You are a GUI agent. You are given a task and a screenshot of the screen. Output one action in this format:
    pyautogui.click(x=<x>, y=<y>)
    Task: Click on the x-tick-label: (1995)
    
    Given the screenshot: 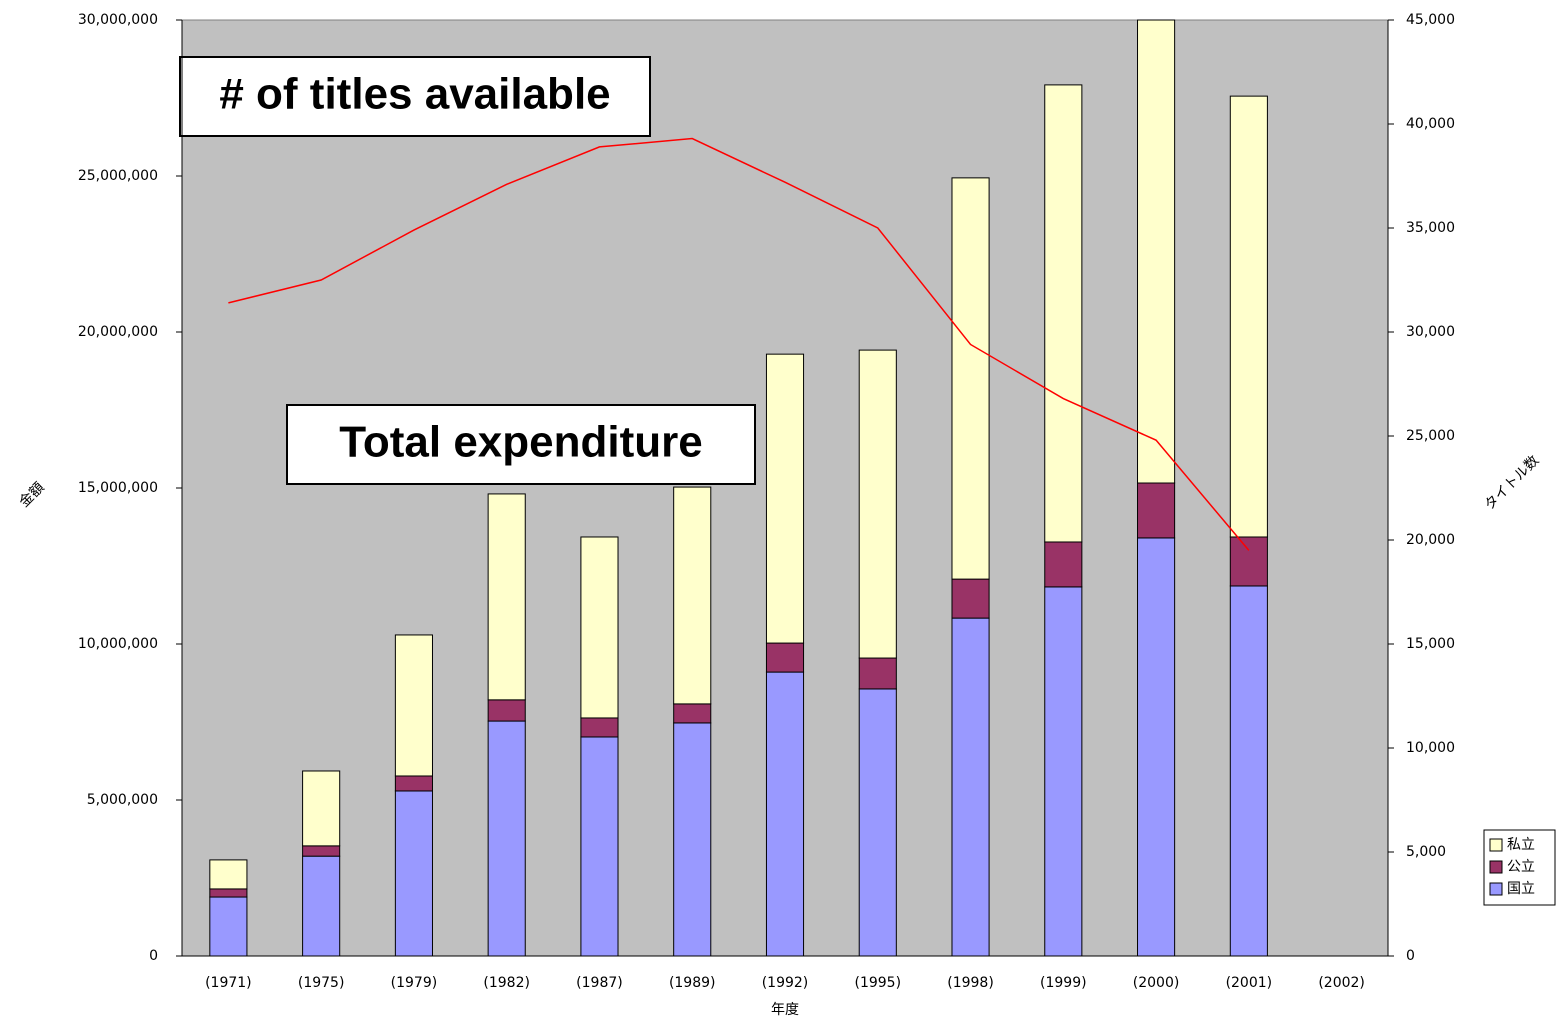 What is the action you would take?
    pyautogui.click(x=877, y=983)
    